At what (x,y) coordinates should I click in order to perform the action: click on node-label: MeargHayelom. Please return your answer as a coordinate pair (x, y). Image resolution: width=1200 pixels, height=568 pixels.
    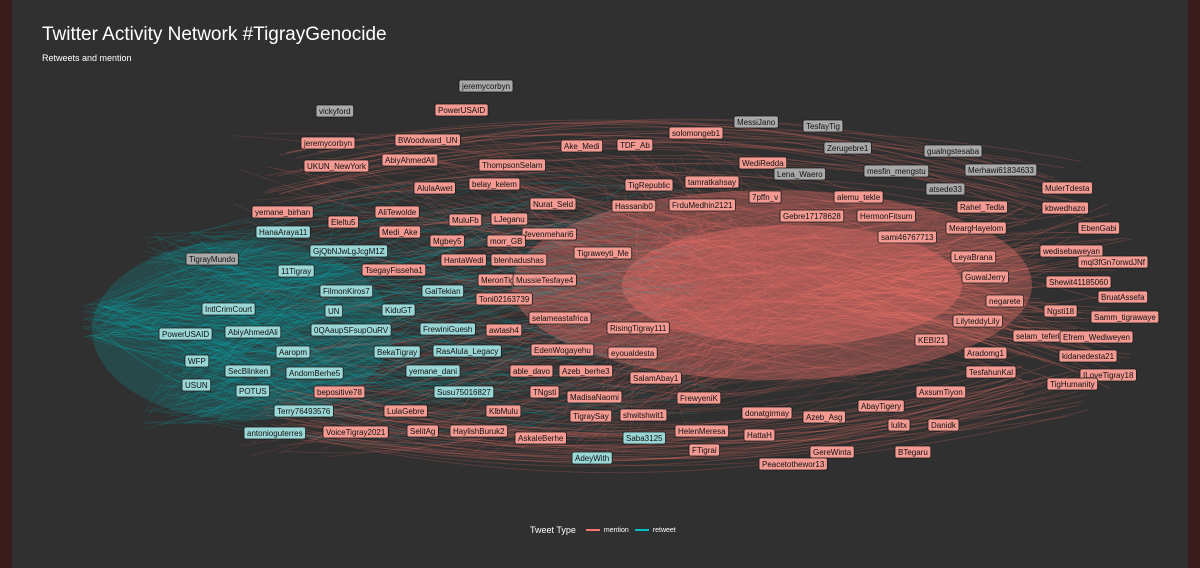
    Looking at the image, I should click on (976, 228).